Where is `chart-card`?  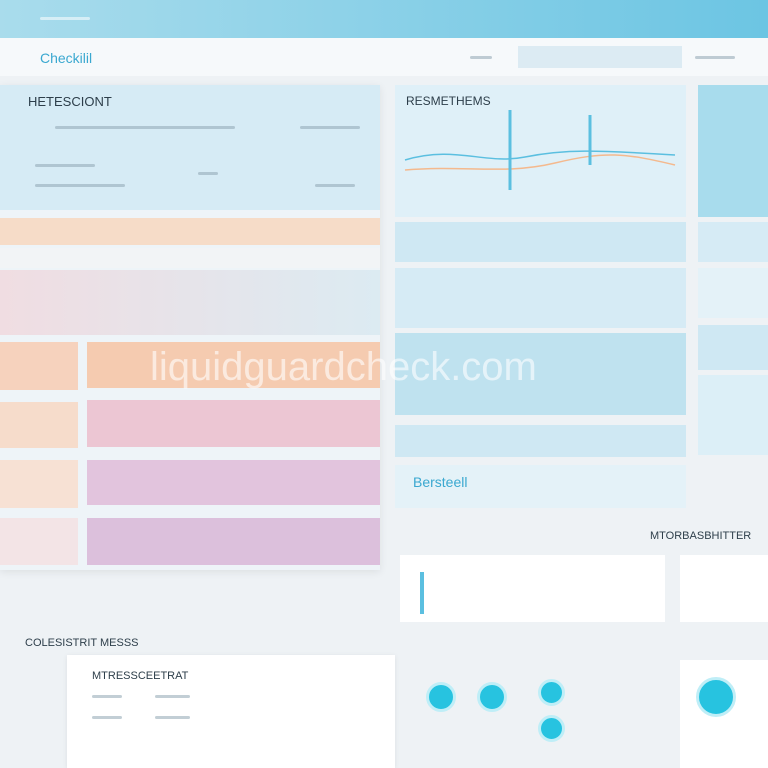 chart-card is located at coordinates (540, 151).